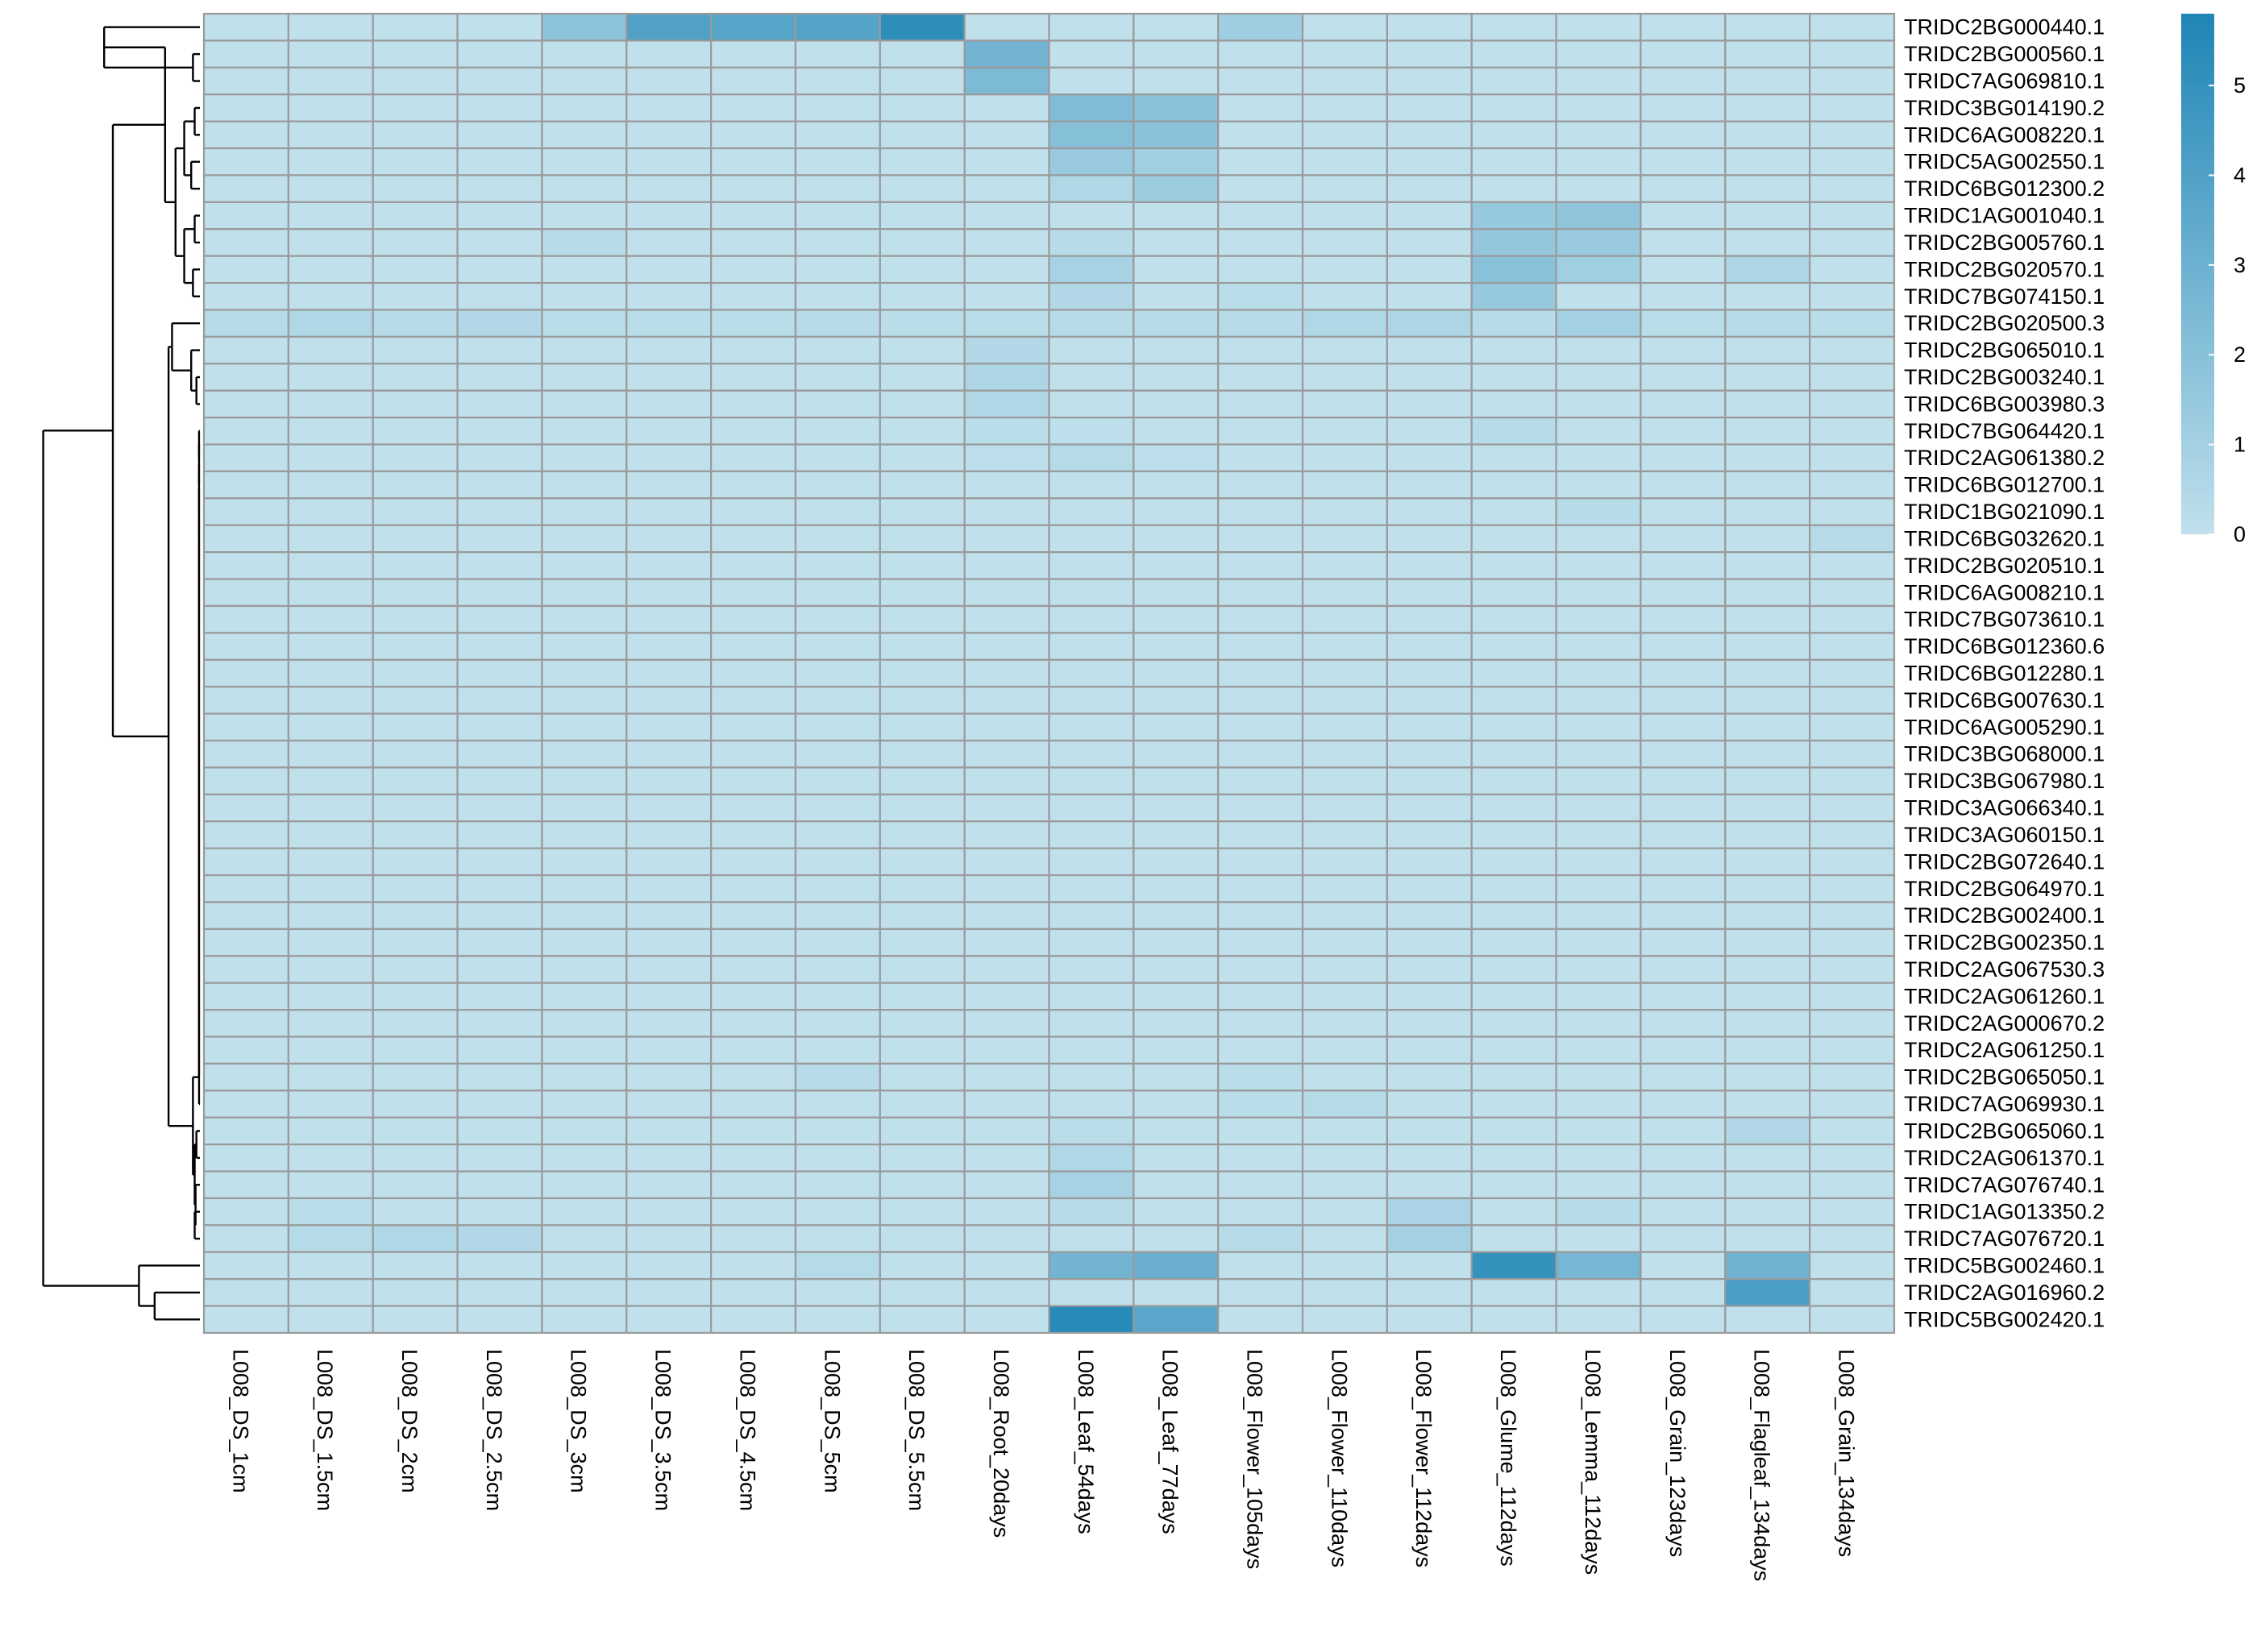 This screenshot has width=2261, height=1652. I want to click on row-label: TRIDC6BG012360.6, so click(2004, 646).